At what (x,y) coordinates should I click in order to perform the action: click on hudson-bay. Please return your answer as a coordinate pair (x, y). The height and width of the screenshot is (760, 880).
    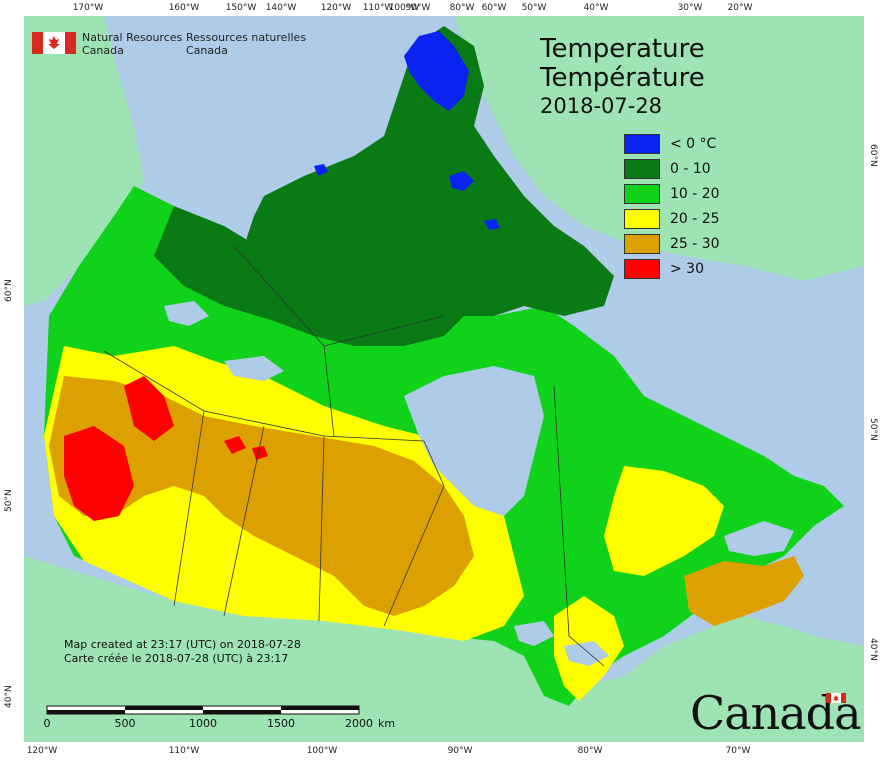
    Looking at the image, I should click on (474, 441).